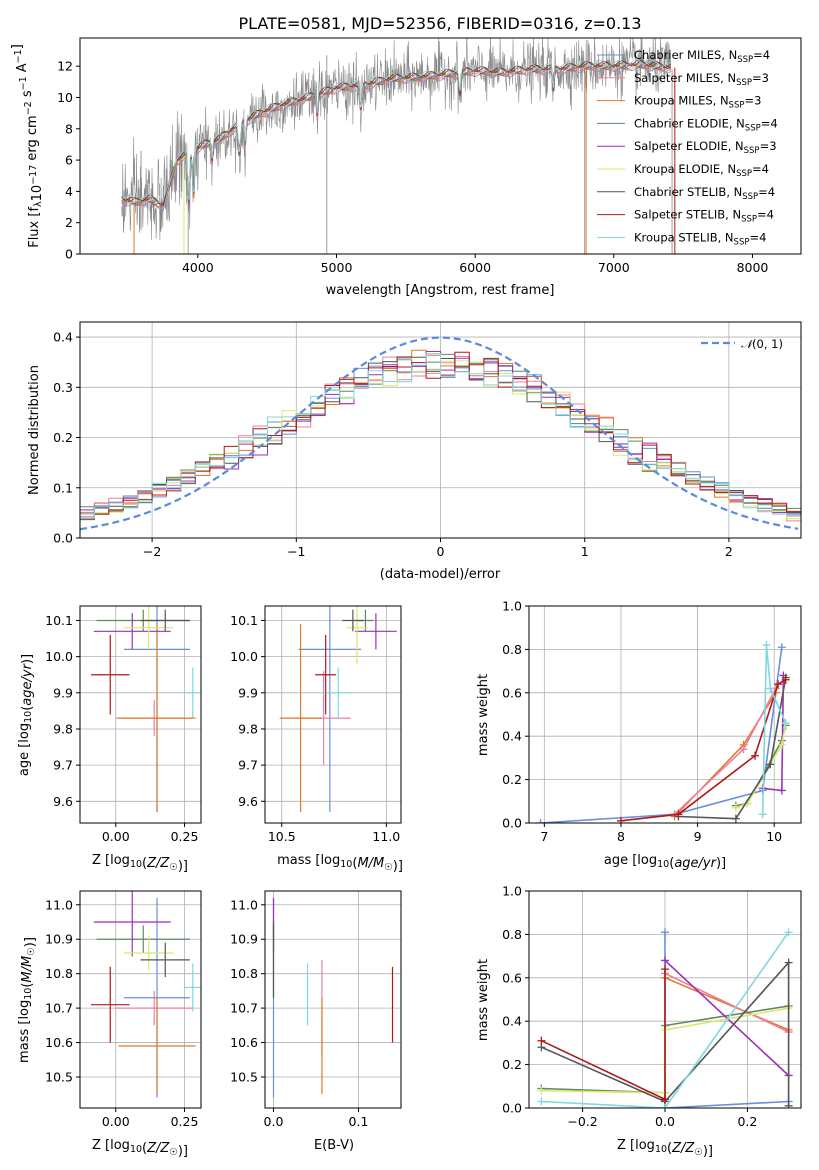 The height and width of the screenshot is (1170, 819). I want to click on age-vs-Z-panel-plot, so click(146, 709).